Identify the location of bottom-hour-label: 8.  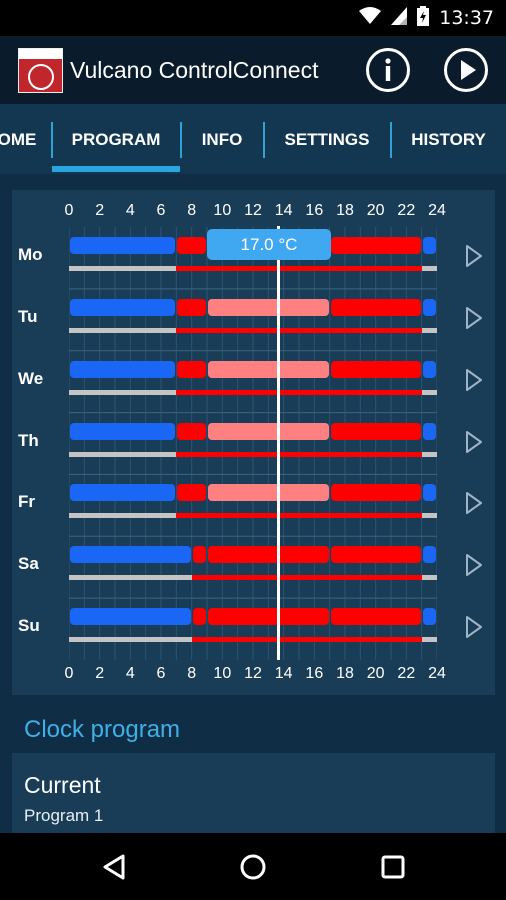
(192, 673).